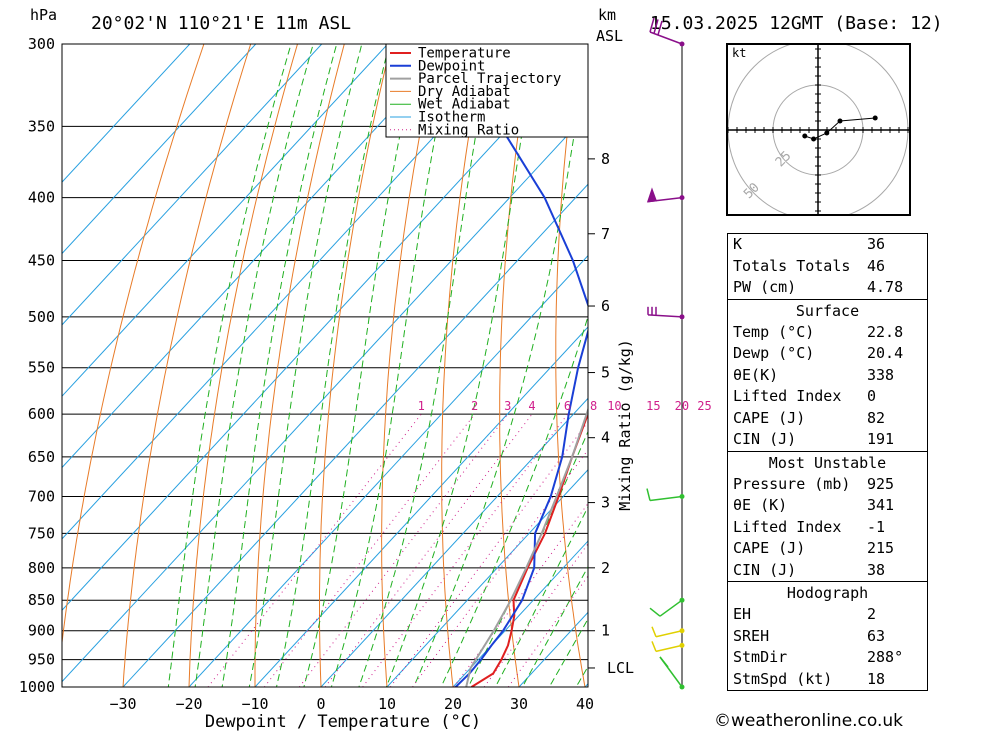  I want to click on index-value: 925, so click(881, 483).